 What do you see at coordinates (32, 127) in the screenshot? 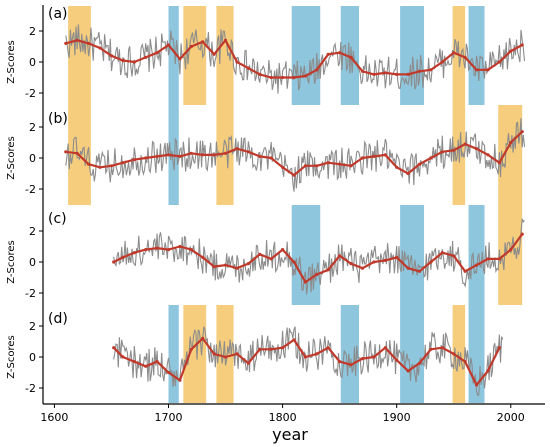
I see `y-tick-label-panel-2: 2` at bounding box center [32, 127].